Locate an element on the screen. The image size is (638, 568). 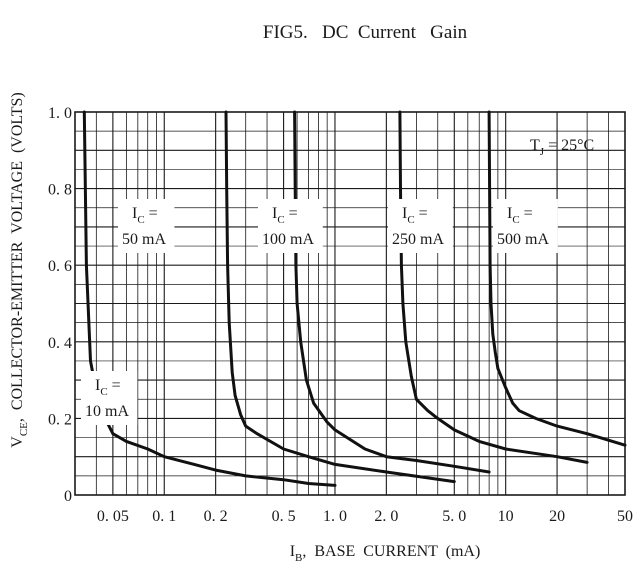
curve-label-value: 100 mA is located at coordinates (288, 239).